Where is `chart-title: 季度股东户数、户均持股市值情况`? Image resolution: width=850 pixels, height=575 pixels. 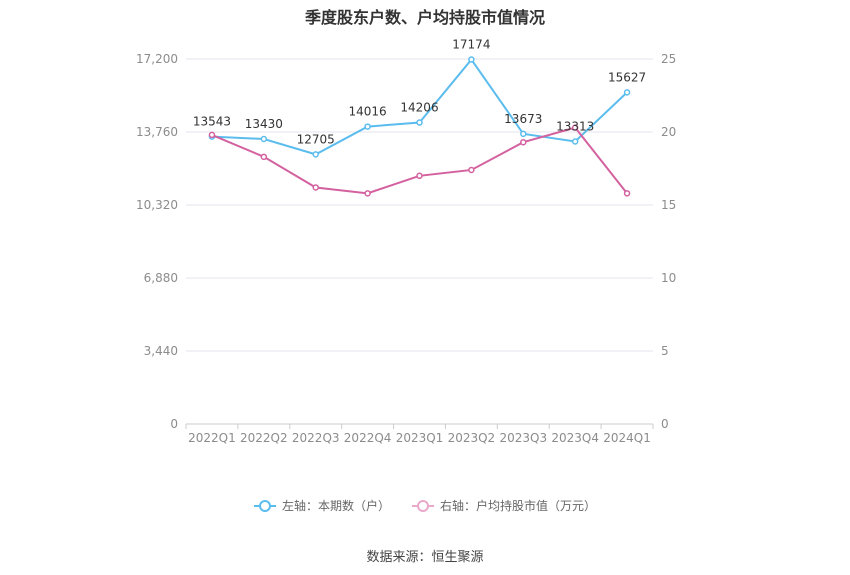
chart-title: 季度股东户数、户均持股市值情况 is located at coordinates (424, 17).